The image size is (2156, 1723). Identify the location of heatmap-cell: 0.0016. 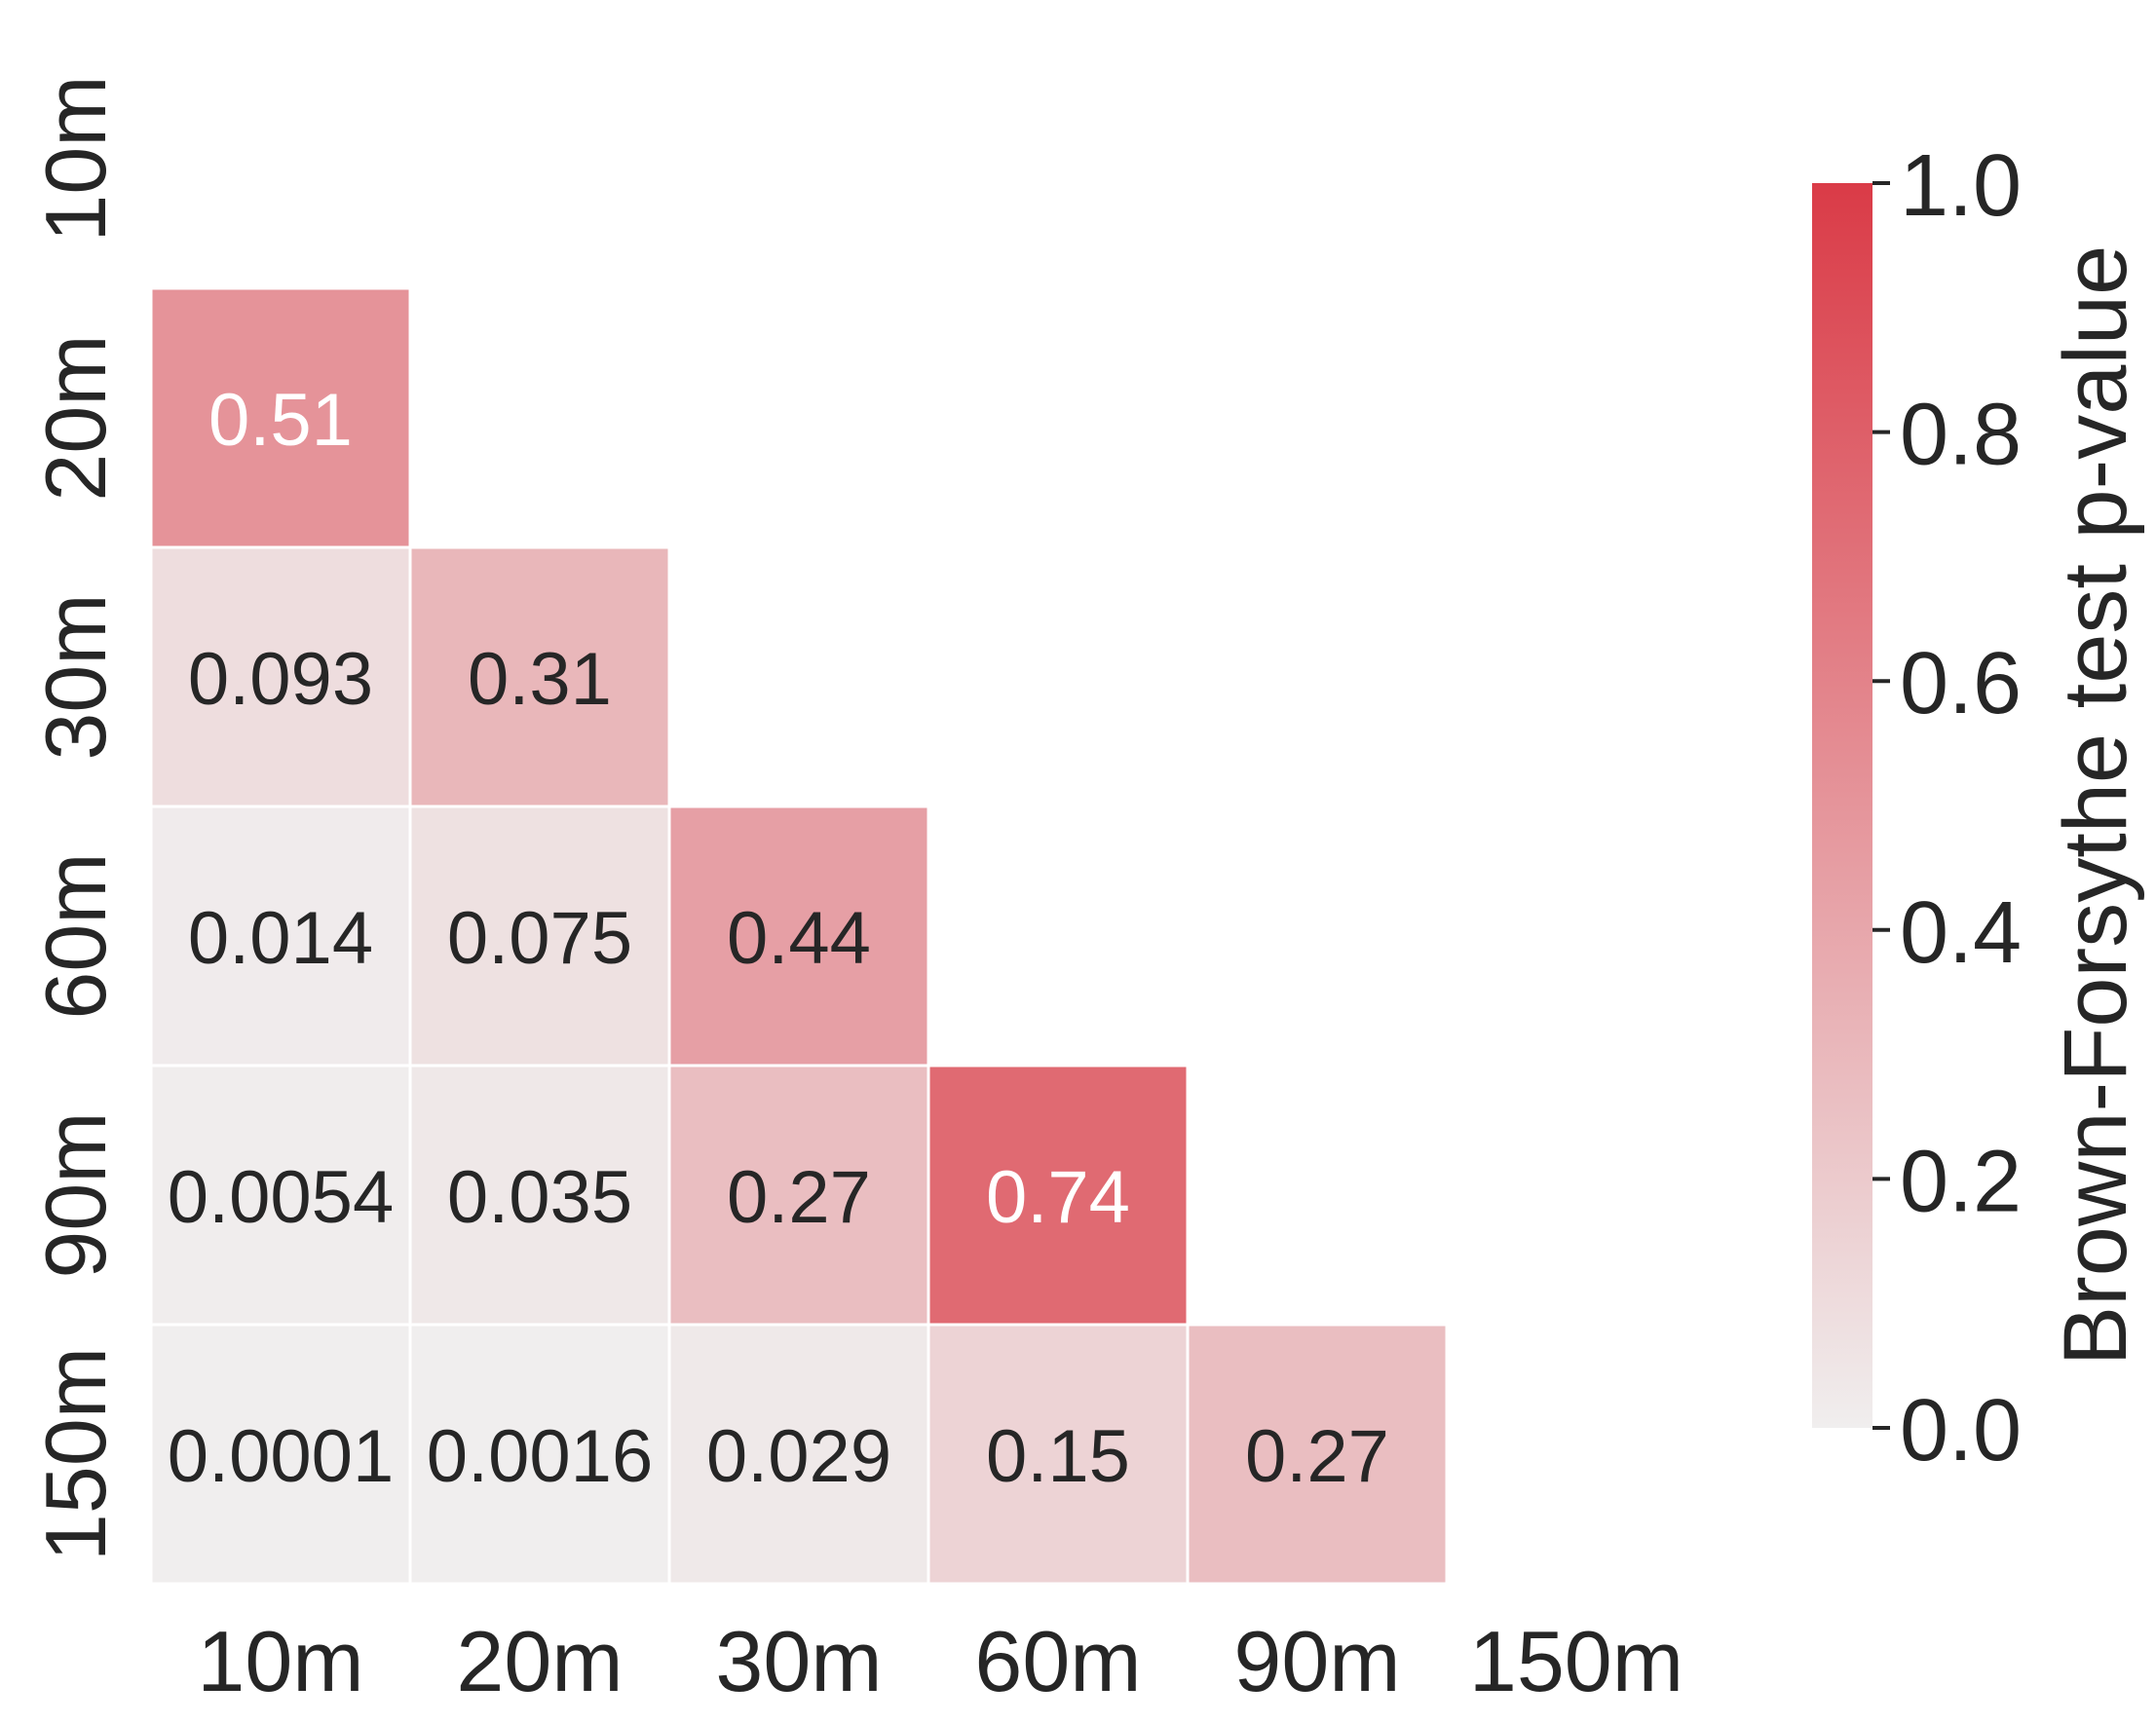
(539, 1454).